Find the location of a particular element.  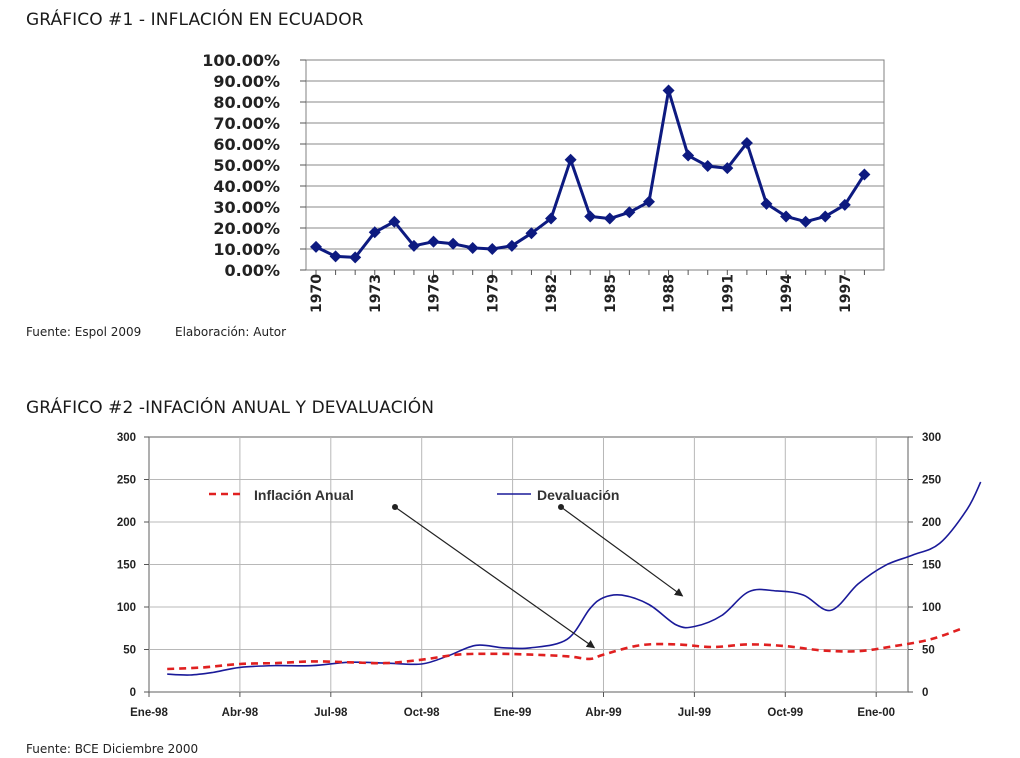

chart1-title: GRÁFICO #1 - INFLACIÓN EN ECUADOR is located at coordinates (195, 20).